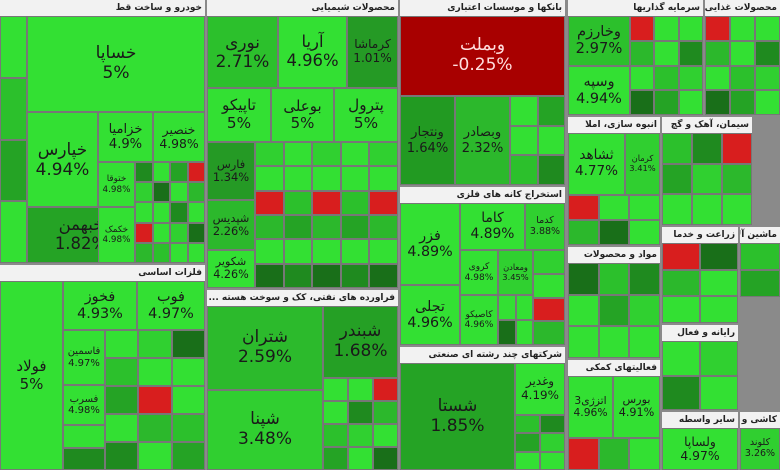  What do you see at coordinates (492, 217) in the screenshot?
I see `tile-name: کاما` at bounding box center [492, 217].